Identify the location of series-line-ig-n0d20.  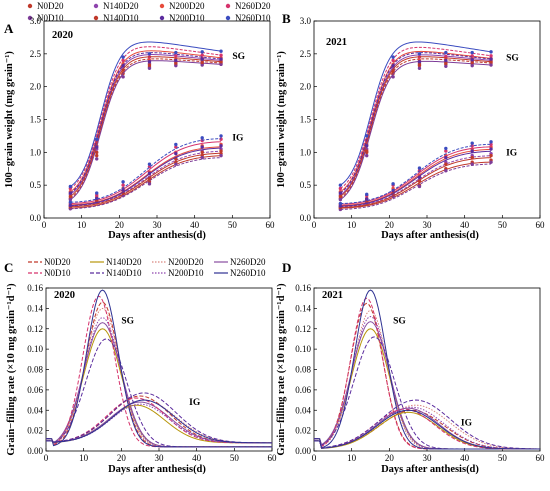
(146, 182).